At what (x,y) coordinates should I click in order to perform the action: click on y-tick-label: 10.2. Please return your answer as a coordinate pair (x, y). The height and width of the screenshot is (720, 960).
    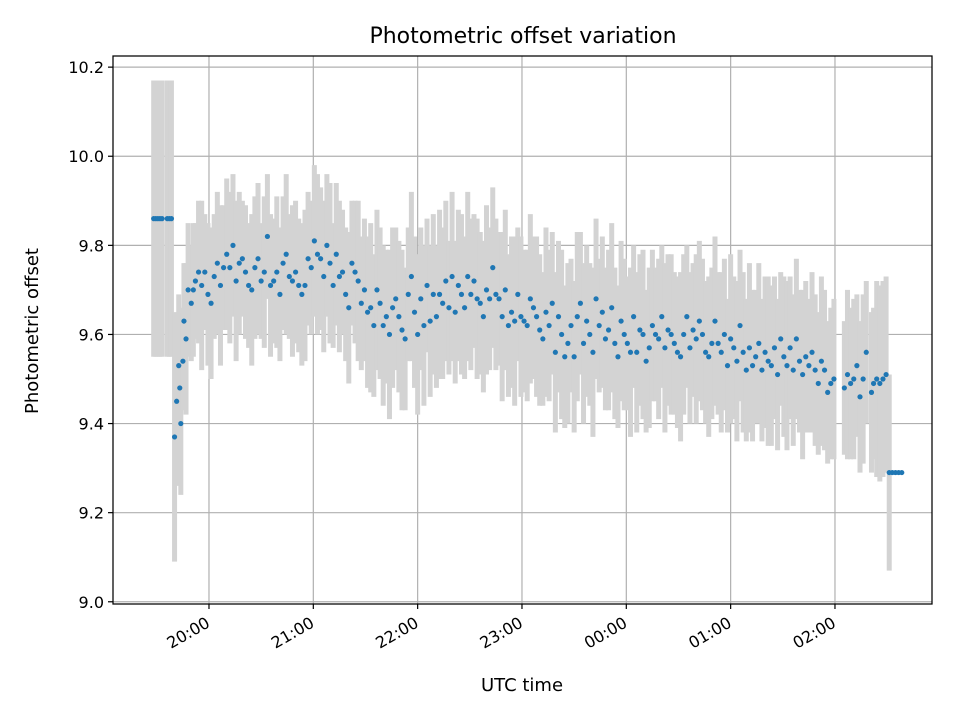
    Looking at the image, I should click on (86, 67).